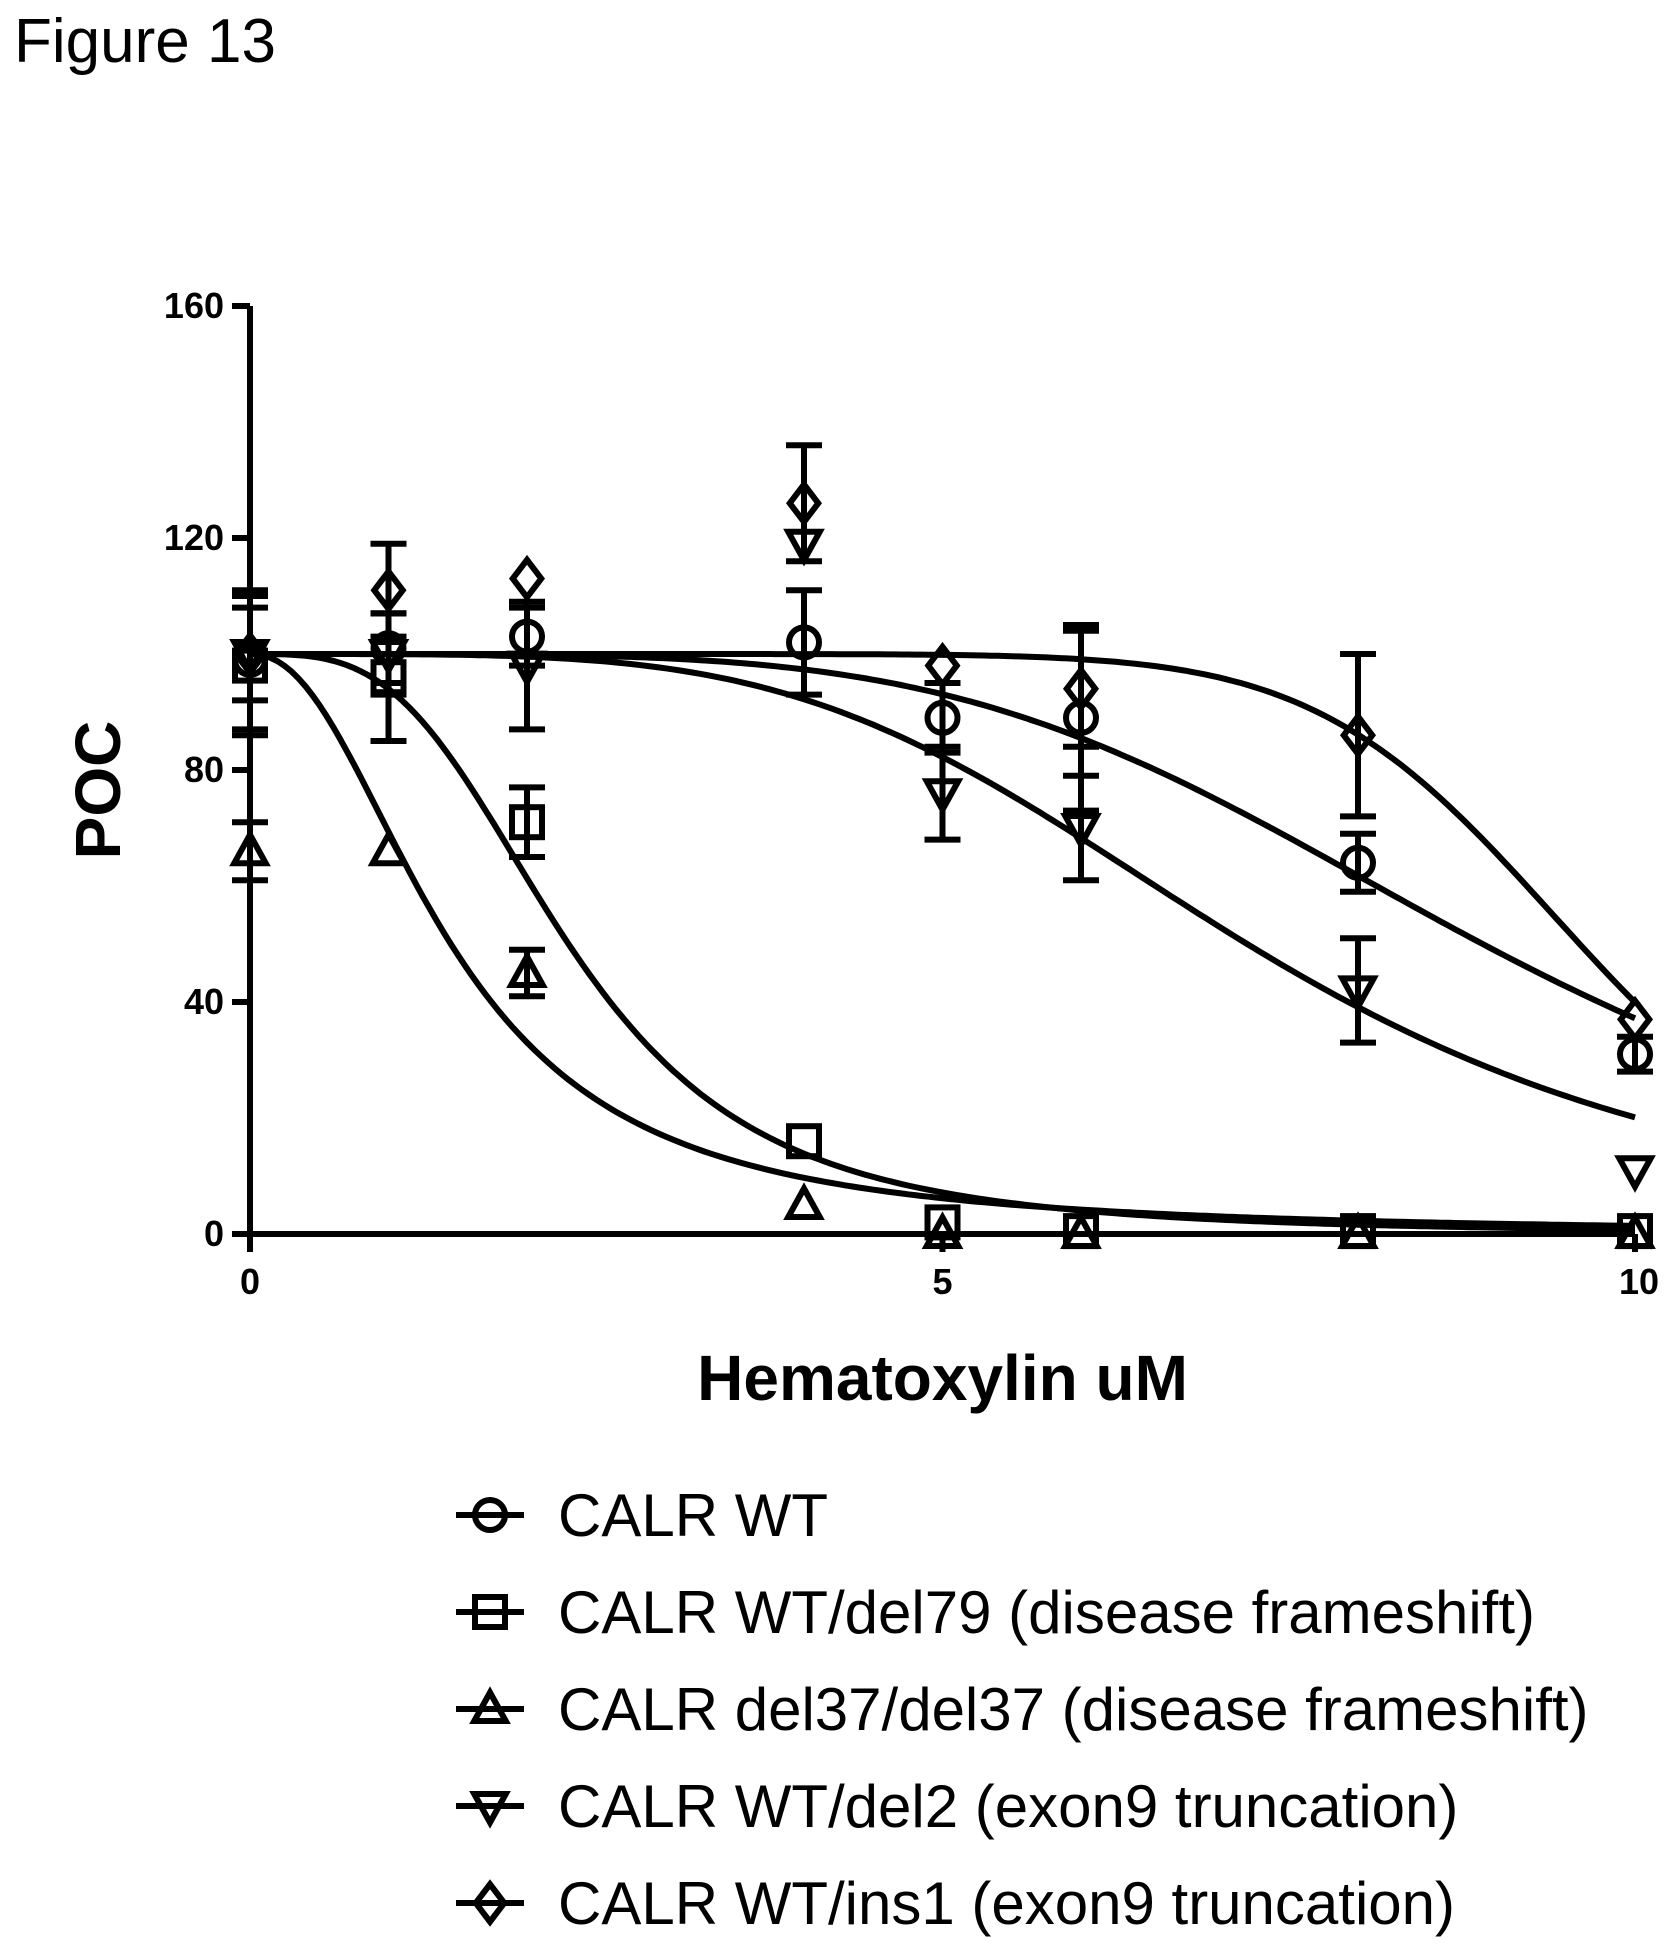  Describe the element at coordinates (194, 537) in the screenshot. I see `y-tick-label: 120` at that location.